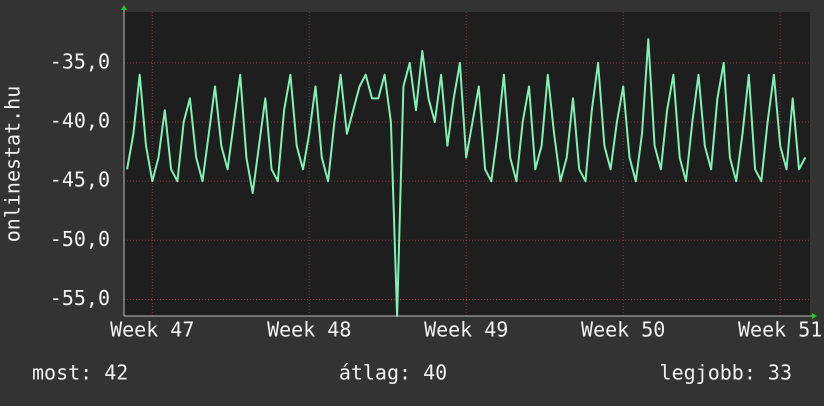 Image resolution: width=824 pixels, height=406 pixels. I want to click on legend-average: átlag: 40, so click(393, 373).